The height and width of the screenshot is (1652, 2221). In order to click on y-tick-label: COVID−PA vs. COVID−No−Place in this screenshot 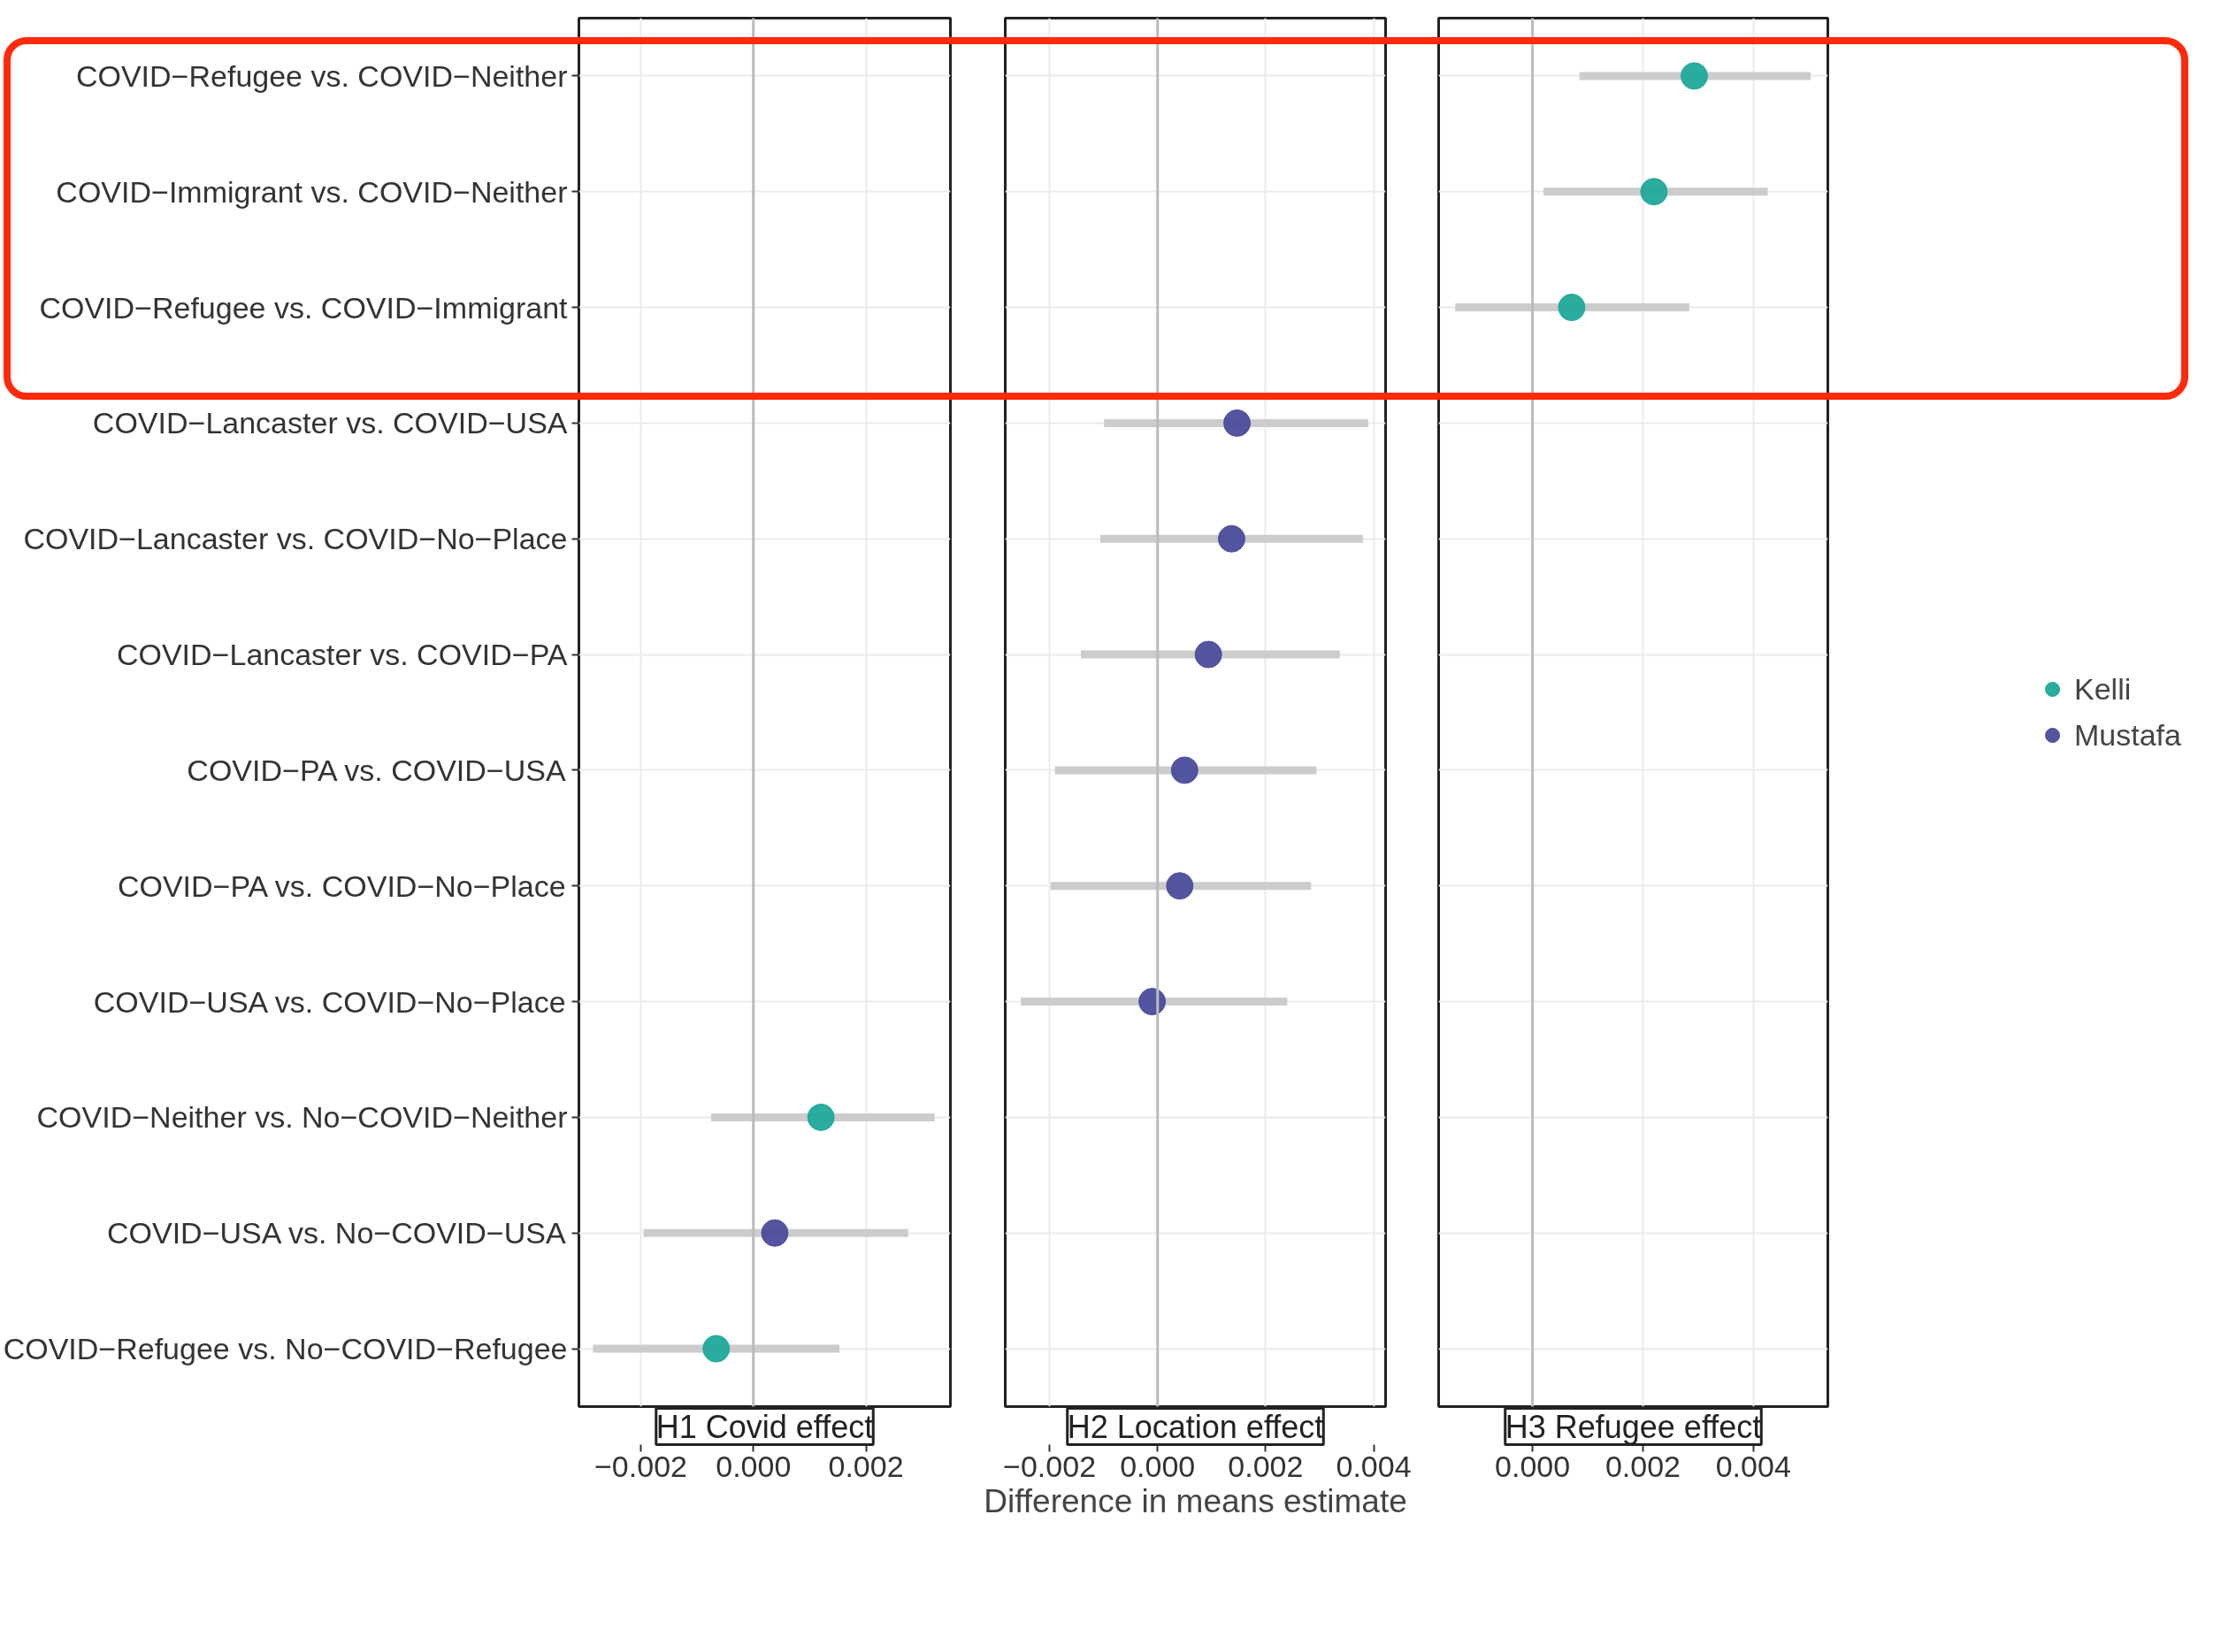, I will do `click(341, 885)`.